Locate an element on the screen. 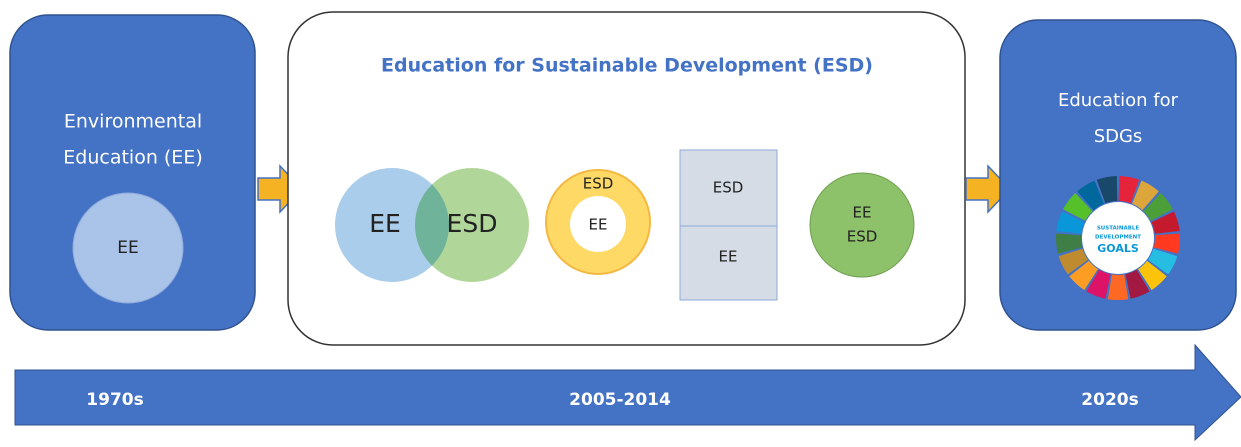 This screenshot has width=1241, height=447. venn-esd is located at coordinates (472, 225).